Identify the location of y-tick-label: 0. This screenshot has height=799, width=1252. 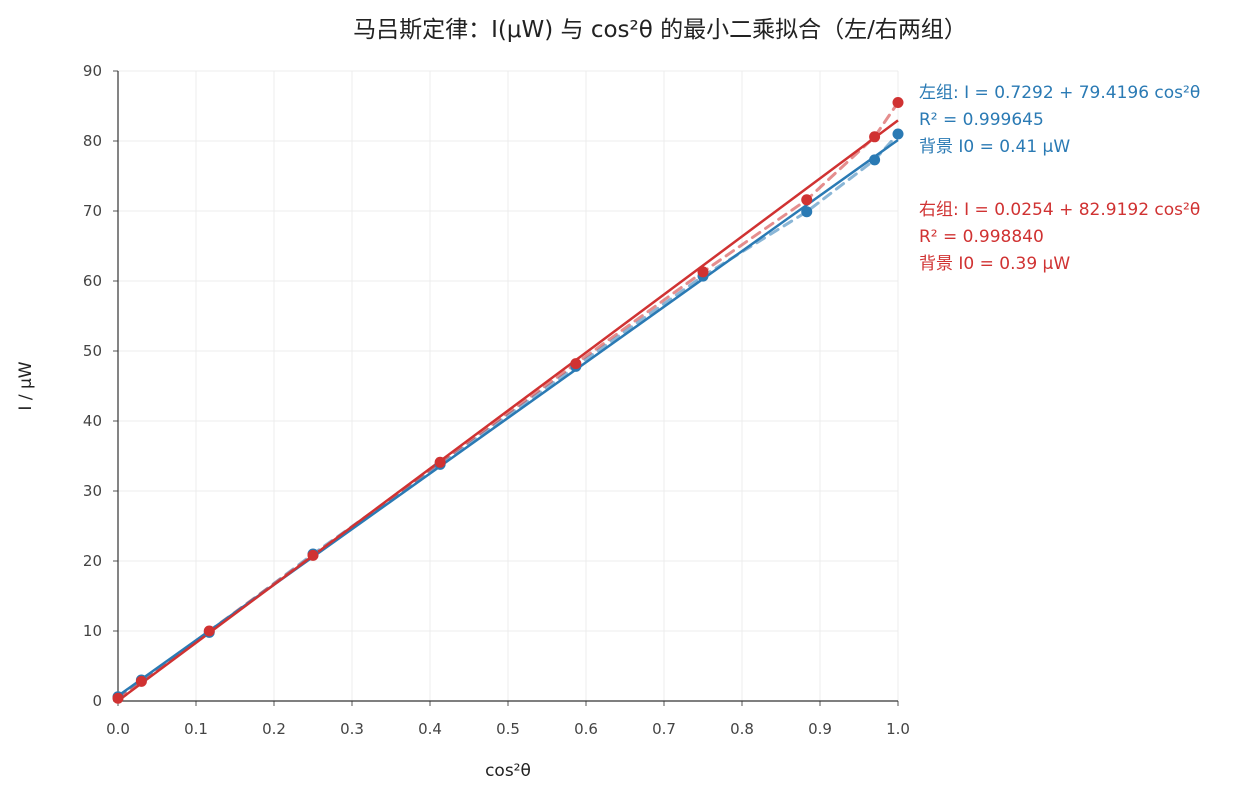
(97, 701).